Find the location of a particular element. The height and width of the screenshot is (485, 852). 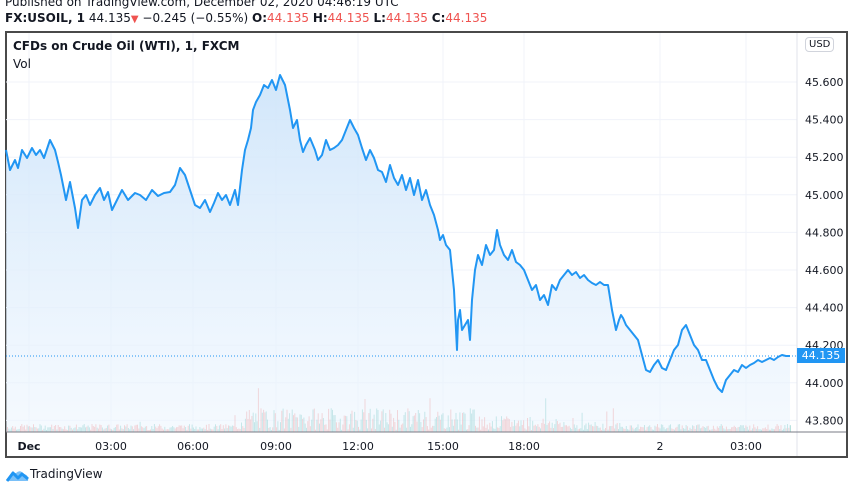

svg-text: 44.400 is located at coordinates (824, 308).